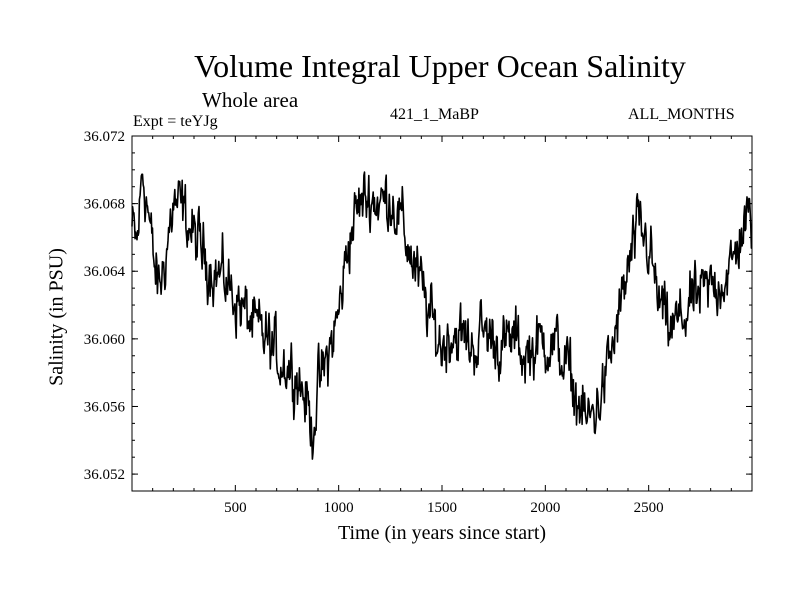 This screenshot has height=600, width=800. I want to click on x-tick-label: 1500, so click(442, 508).